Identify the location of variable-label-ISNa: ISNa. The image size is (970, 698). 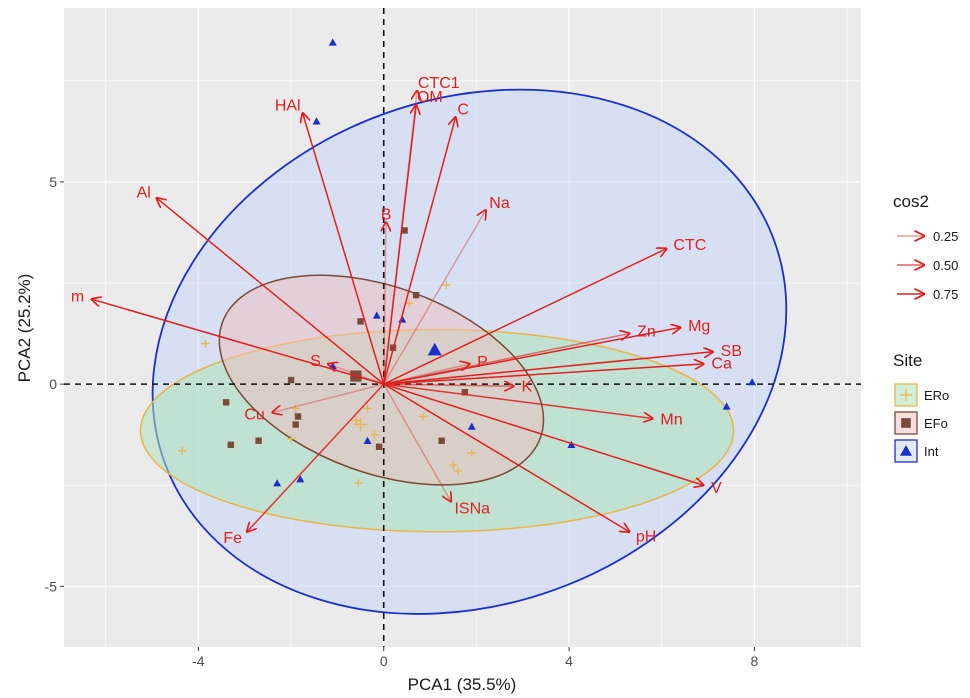
(472, 509).